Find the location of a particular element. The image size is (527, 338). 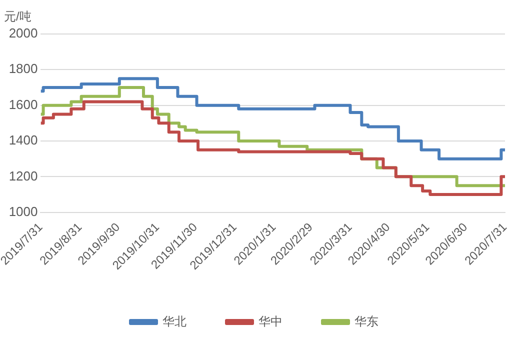

y-tick-label: 1200 is located at coordinates (23, 176).